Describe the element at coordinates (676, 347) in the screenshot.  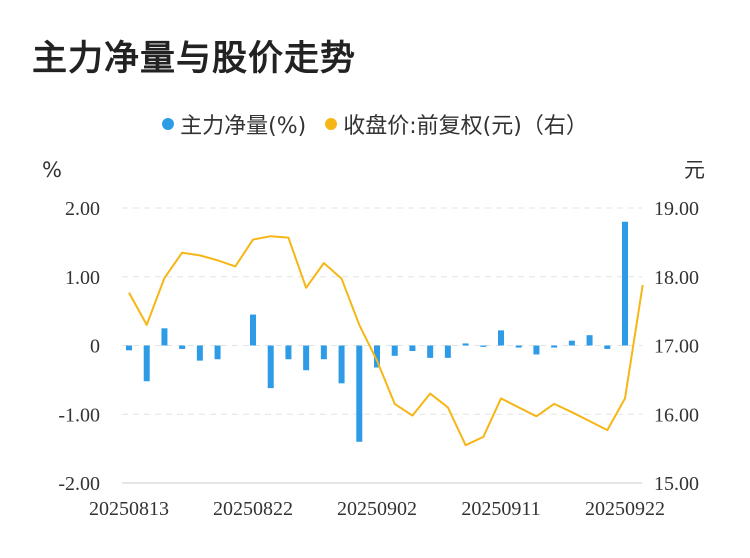
I see `right-tick-label: 17.00` at that location.